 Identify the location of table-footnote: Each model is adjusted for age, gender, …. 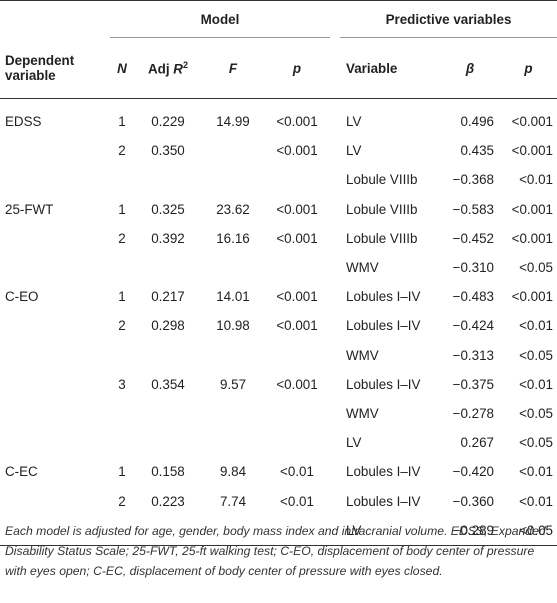
(275, 551).